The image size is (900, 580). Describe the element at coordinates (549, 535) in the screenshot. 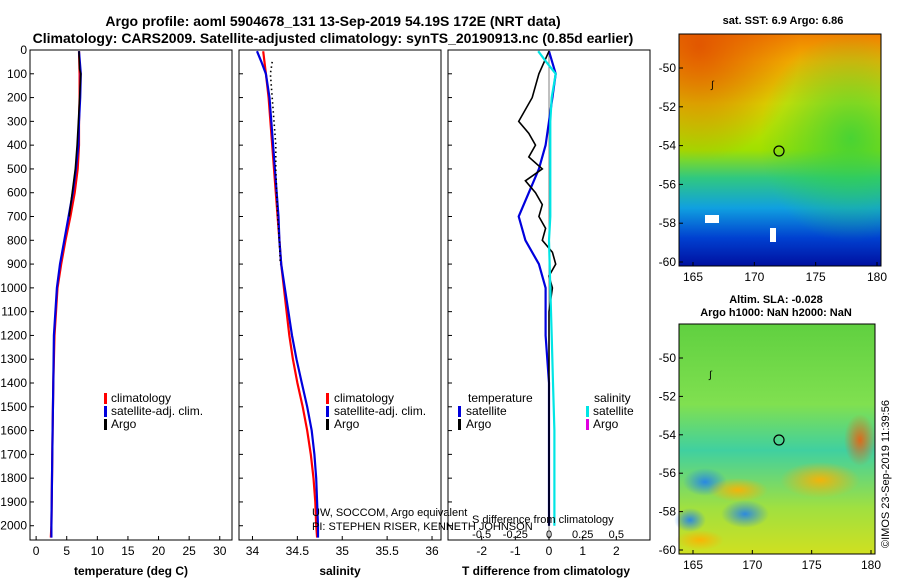

I see `s-difference-tick-label: 0` at that location.